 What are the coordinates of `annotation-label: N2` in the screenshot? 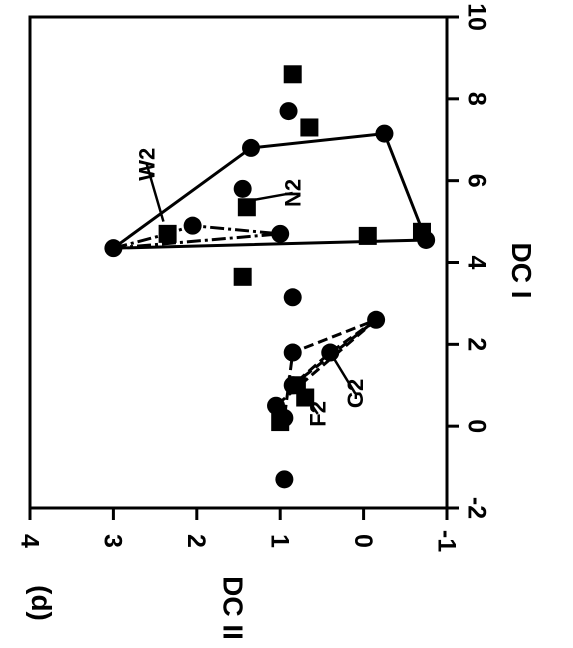 It's located at (292, 193).